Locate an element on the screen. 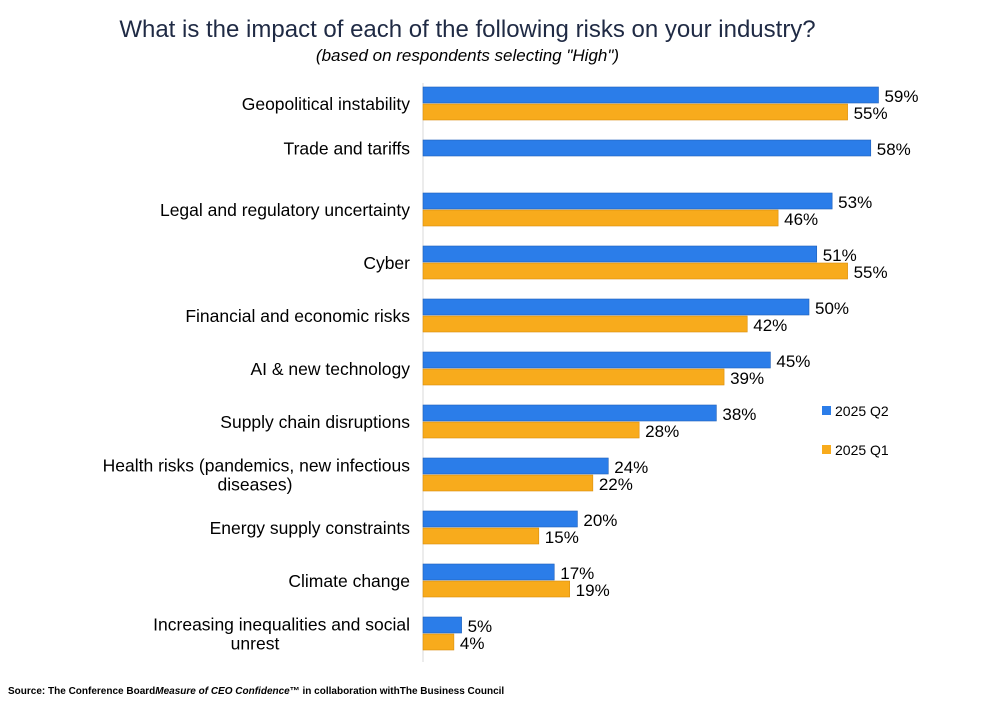  data-label-q1: 19% is located at coordinates (593, 590).